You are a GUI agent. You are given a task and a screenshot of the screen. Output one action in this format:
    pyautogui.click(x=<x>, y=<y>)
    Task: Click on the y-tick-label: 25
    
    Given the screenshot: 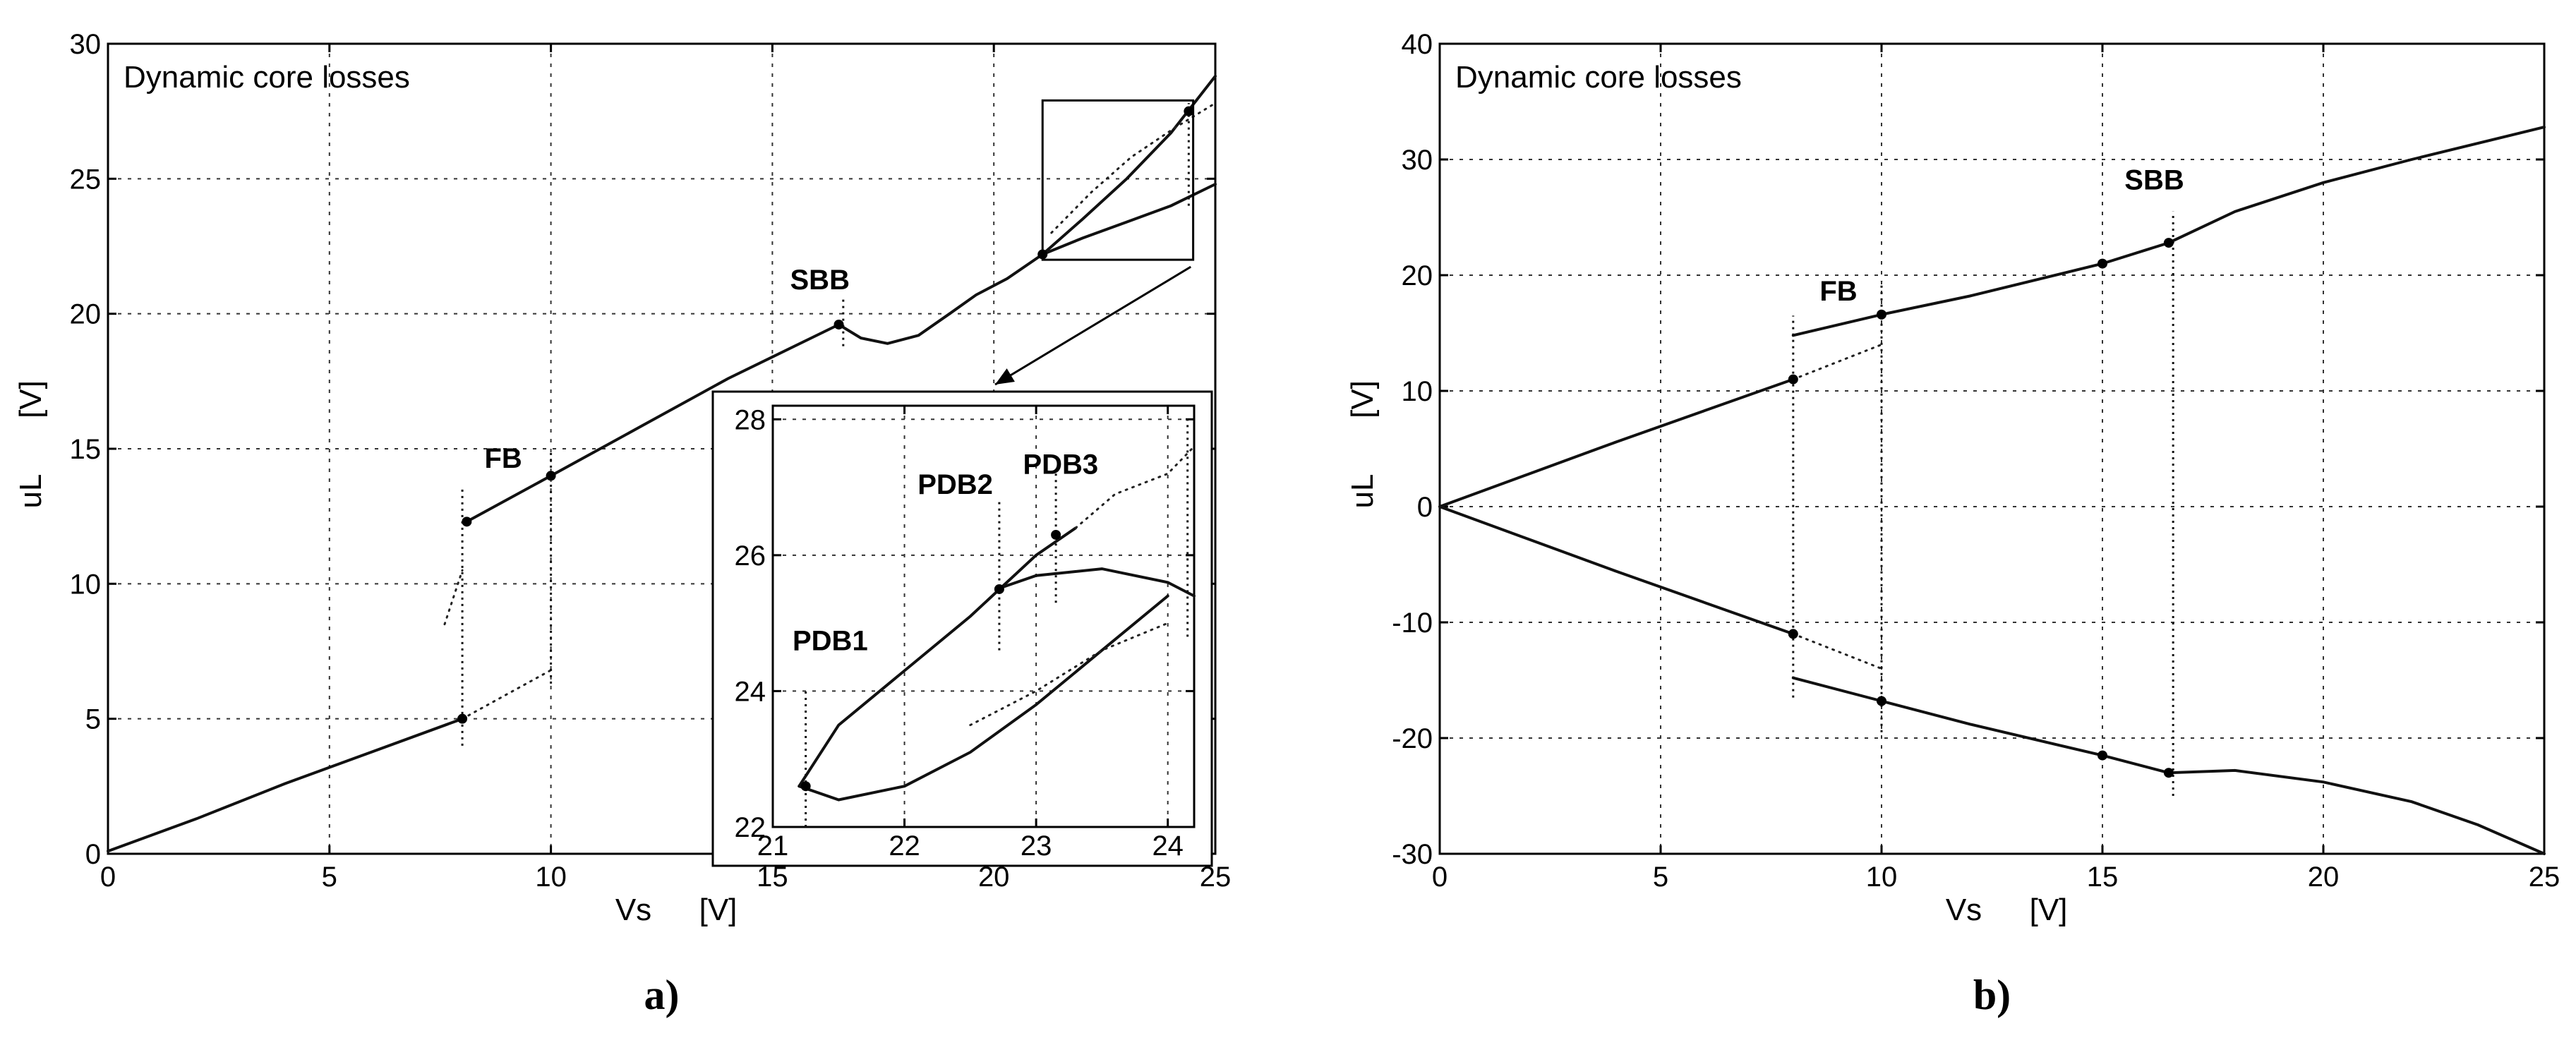 What is the action you would take?
    pyautogui.click(x=86, y=179)
    